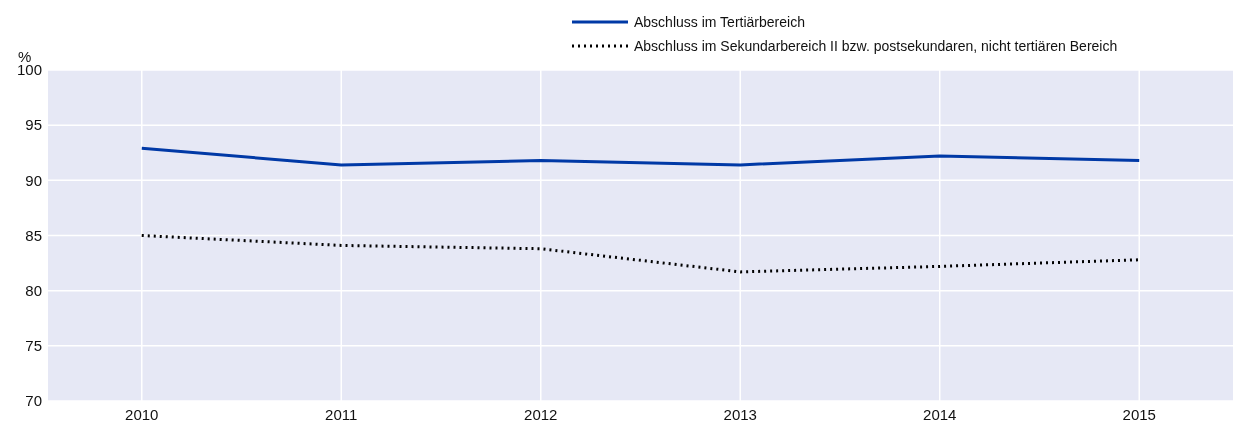 The image size is (1241, 431). Describe the element at coordinates (33, 235) in the screenshot. I see `y-tick-label: 85` at that location.